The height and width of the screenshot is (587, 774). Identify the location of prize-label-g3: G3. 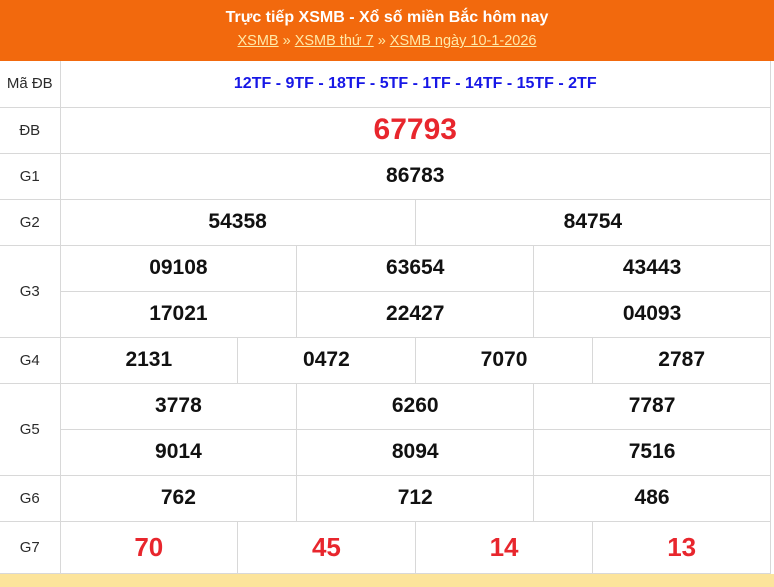
(30, 291).